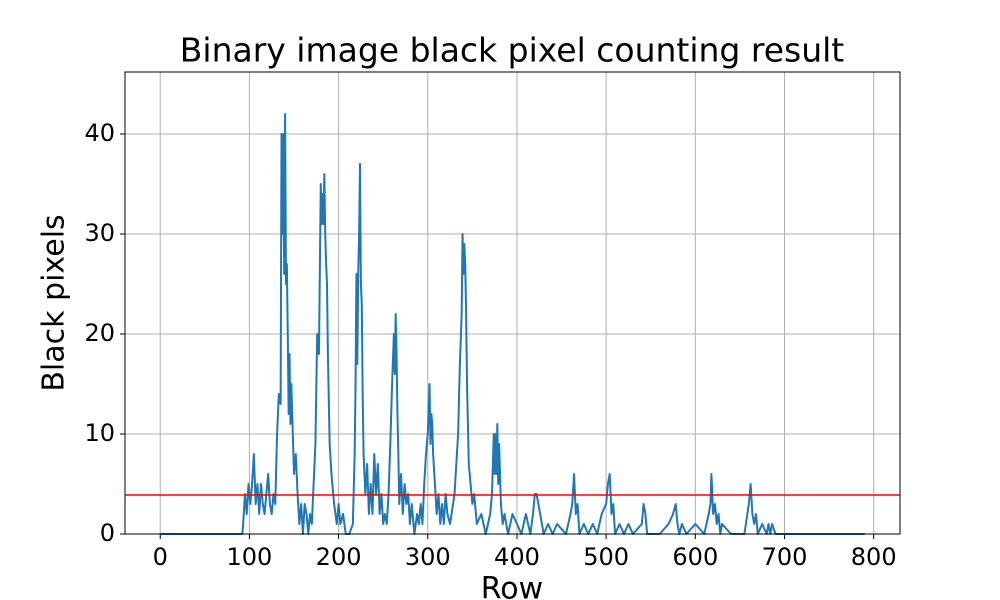 This screenshot has height=600, width=1000. What do you see at coordinates (99, 333) in the screenshot?
I see `y-tick-label: 20` at bounding box center [99, 333].